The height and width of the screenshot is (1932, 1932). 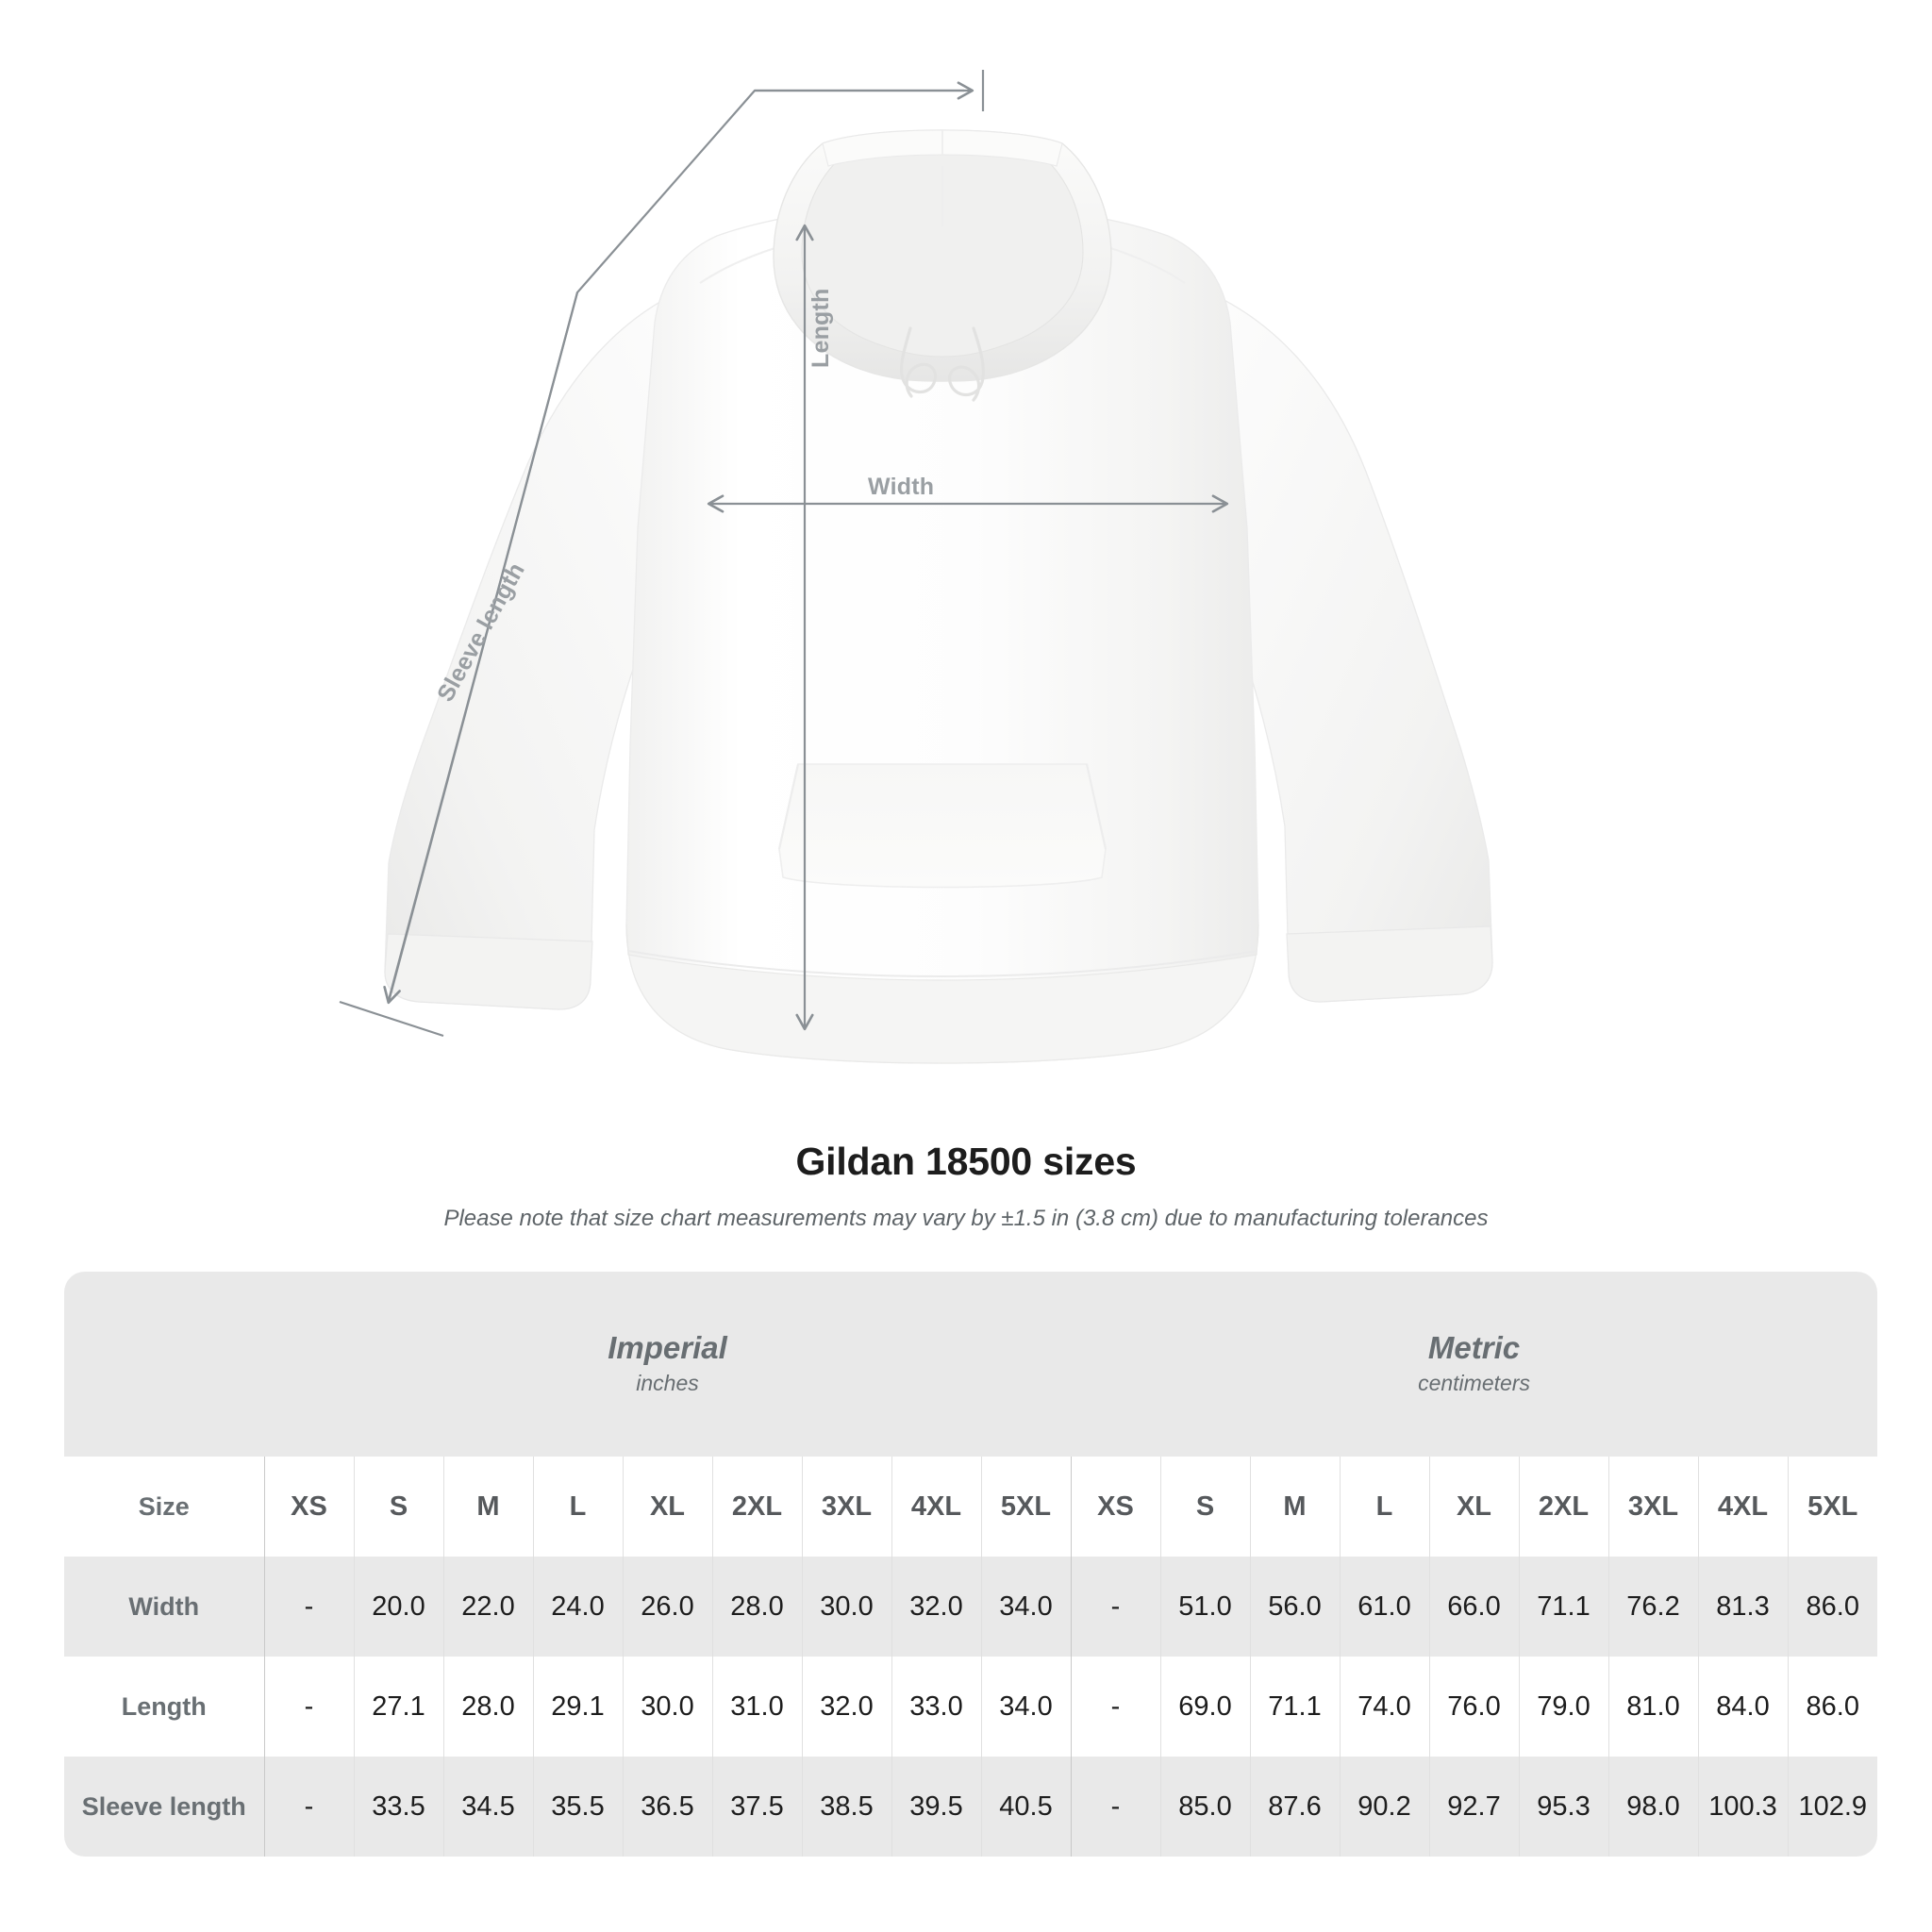 I want to click on cell-sleeve-length-imperial-xl: 36.5, so click(x=667, y=1807).